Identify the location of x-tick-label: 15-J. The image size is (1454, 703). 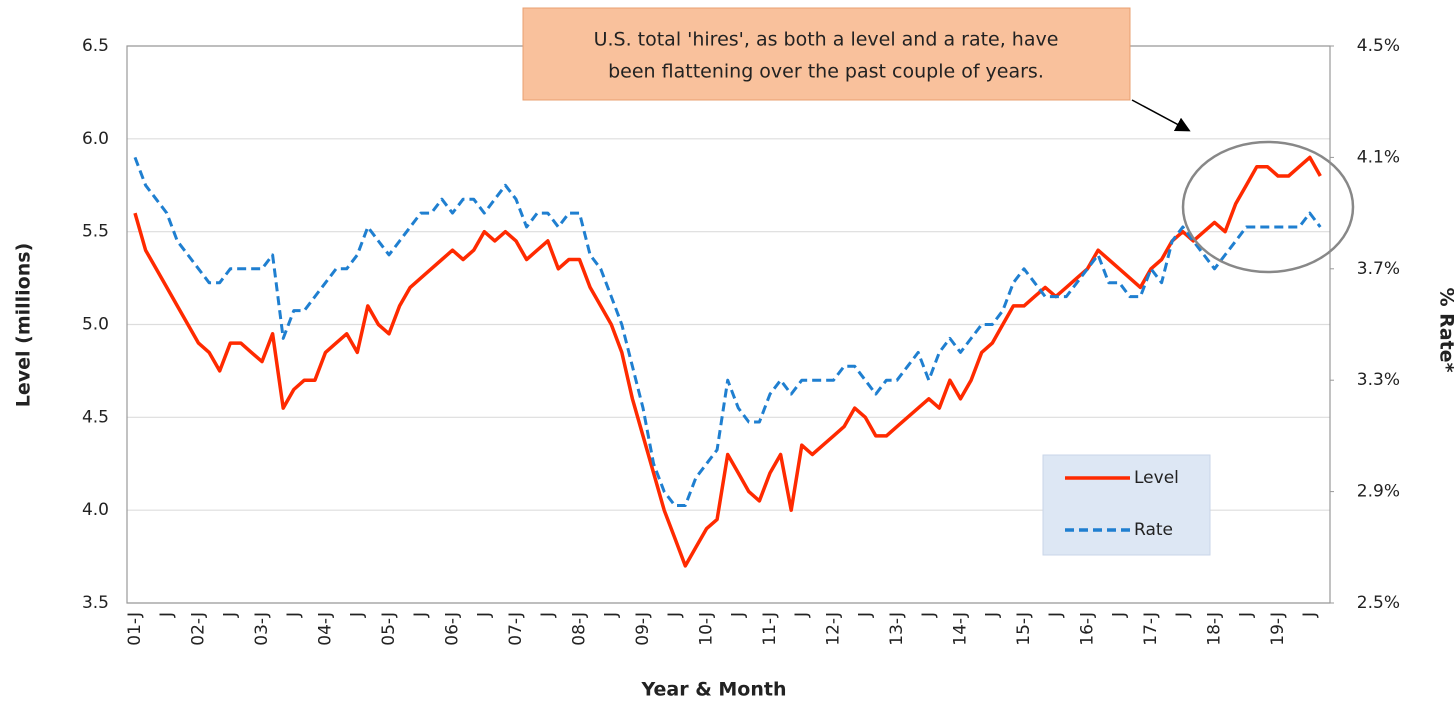
(1024, 629).